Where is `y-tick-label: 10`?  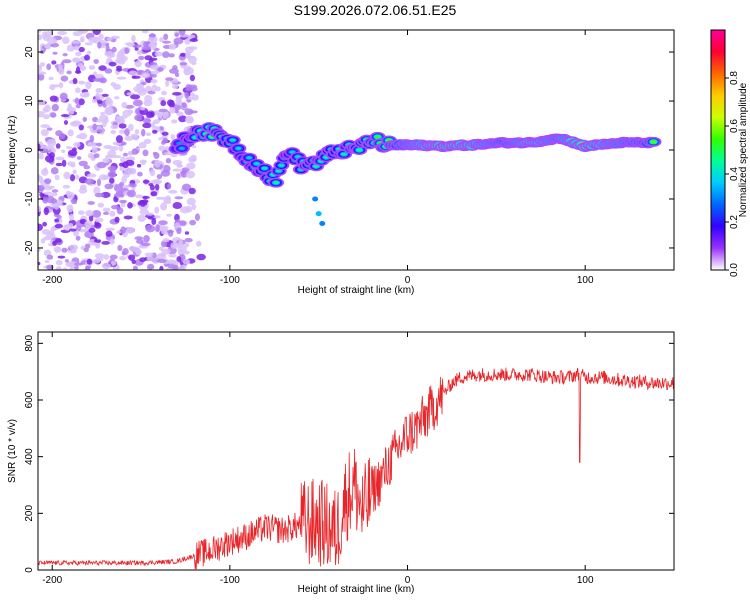
y-tick-label: 10 is located at coordinates (29, 101).